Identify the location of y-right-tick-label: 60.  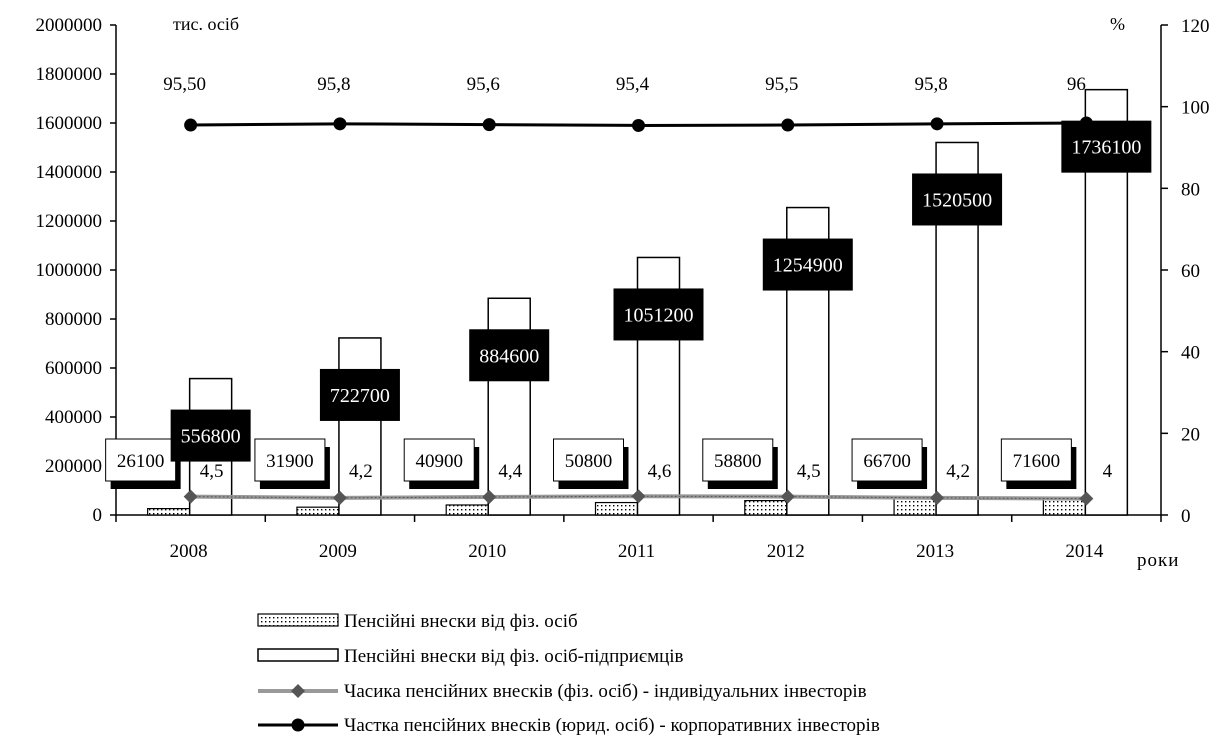
(1190, 271).